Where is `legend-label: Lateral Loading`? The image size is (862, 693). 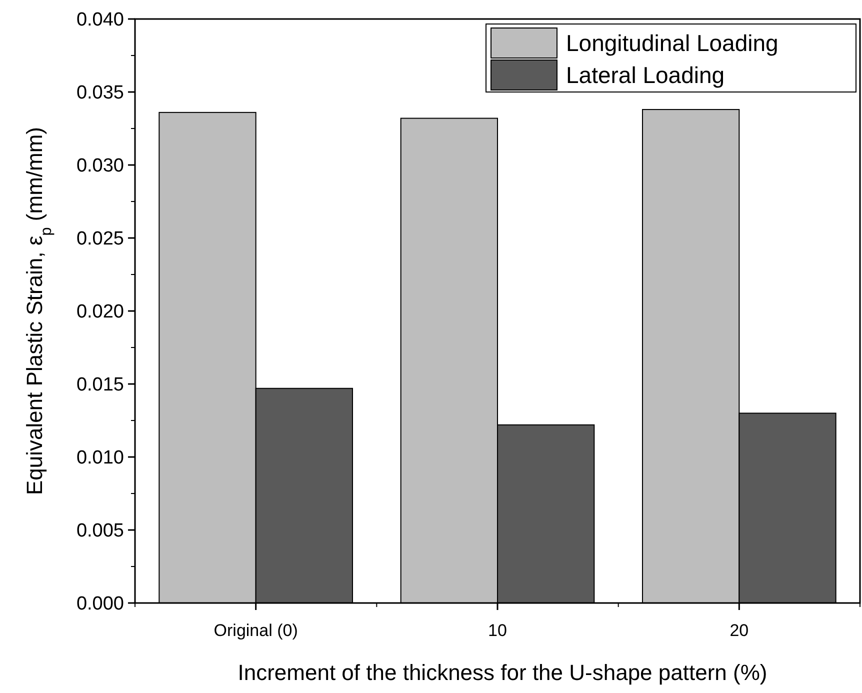 legend-label: Lateral Loading is located at coordinates (645, 75).